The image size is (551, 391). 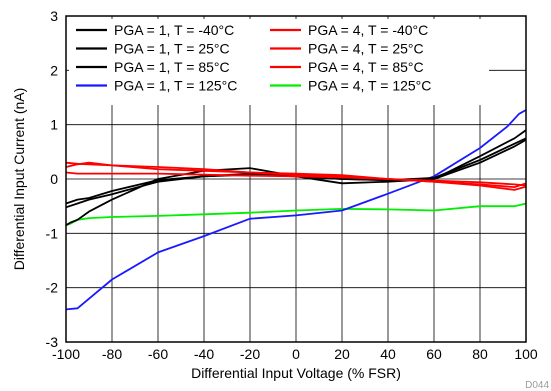 I want to click on x-tick-label: -20, so click(x=250, y=354).